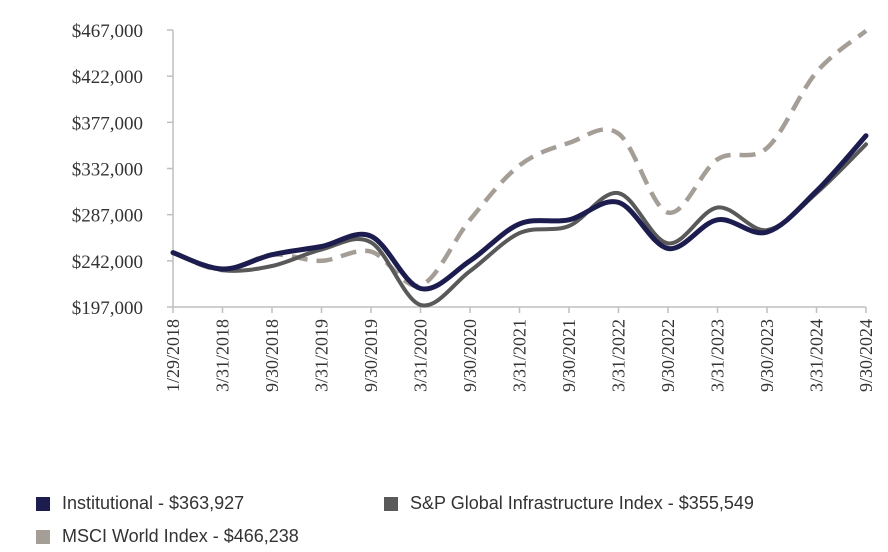 The height and width of the screenshot is (552, 888). I want to click on x-tick-label: 3/31/2022, so click(619, 355).